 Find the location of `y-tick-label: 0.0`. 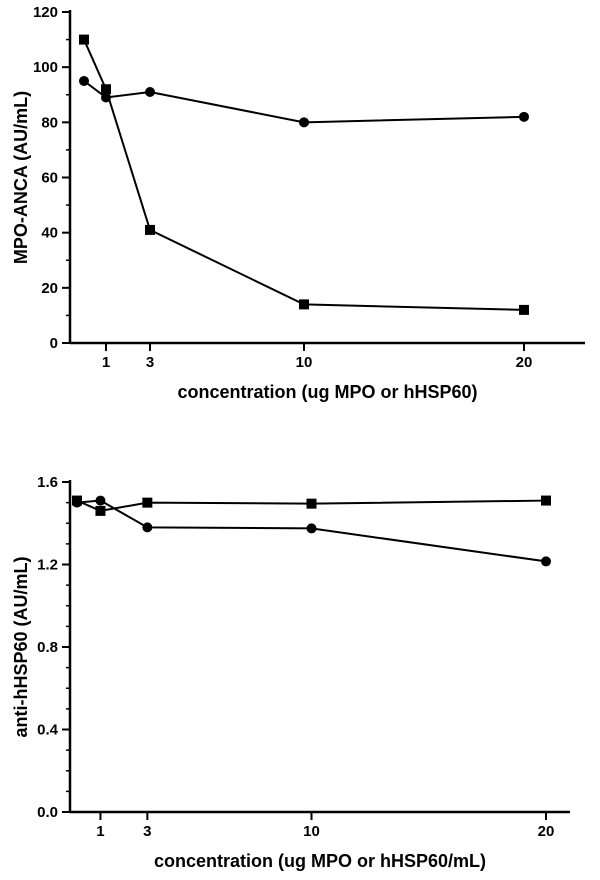

y-tick-label: 0.0 is located at coordinates (47, 812).